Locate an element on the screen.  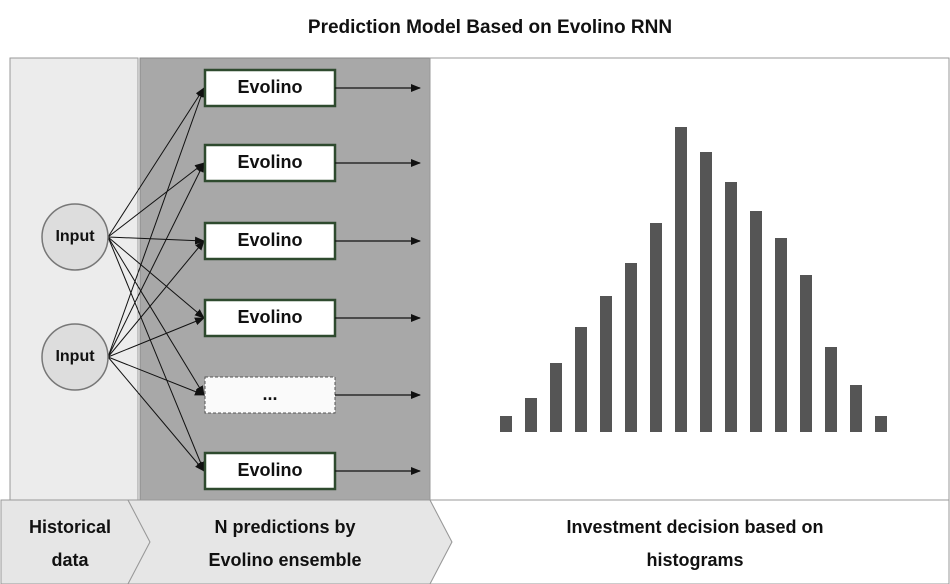
stage-label: data is located at coordinates (70, 560).